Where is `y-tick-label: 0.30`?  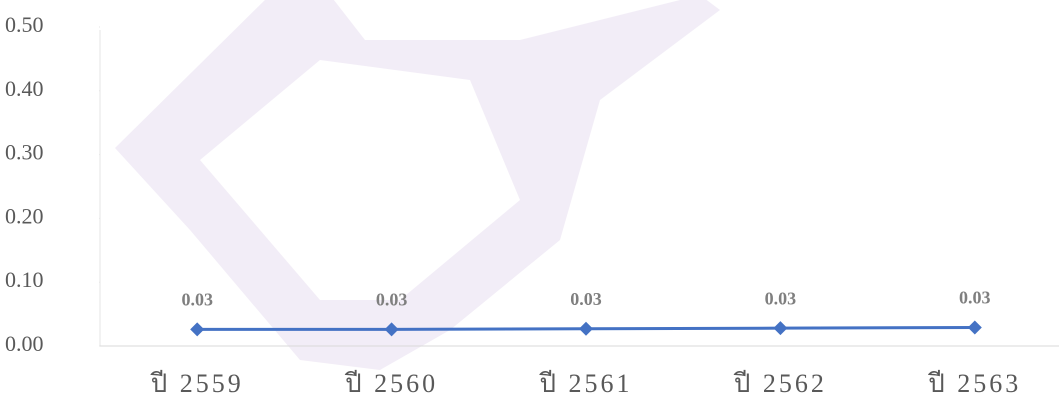 y-tick-label: 0.30 is located at coordinates (24, 152).